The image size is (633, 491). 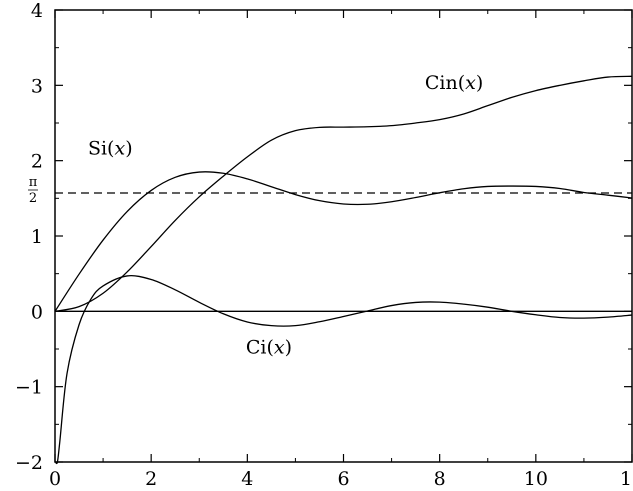 What do you see at coordinates (33, 198) in the screenshot?
I see `pi-half-tick-denominator: 2` at bounding box center [33, 198].